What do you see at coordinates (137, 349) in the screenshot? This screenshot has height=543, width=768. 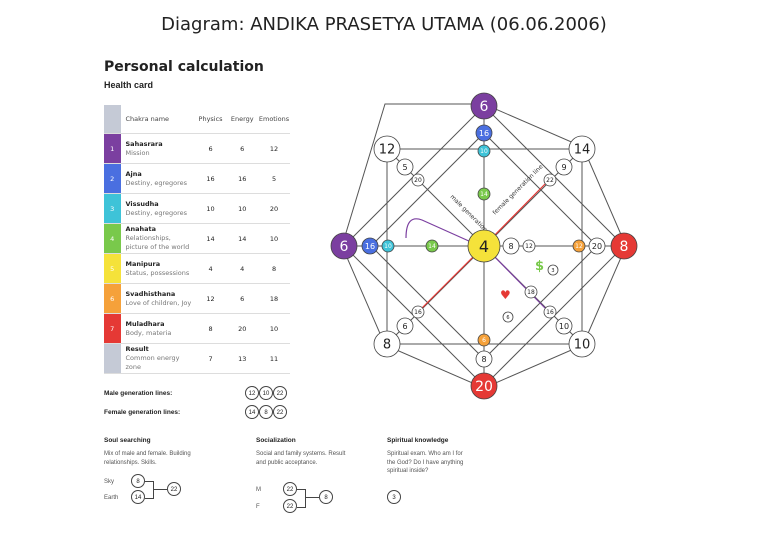 I see `chakra-name: Result` at bounding box center [137, 349].